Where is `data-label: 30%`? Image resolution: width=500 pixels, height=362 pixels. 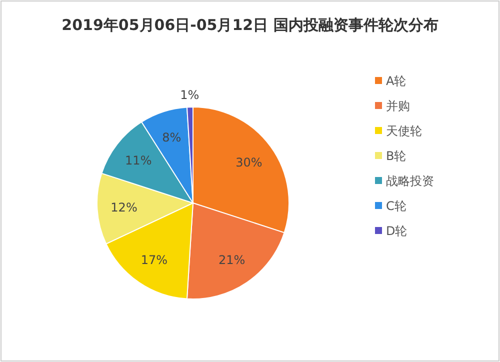
data-label: 30% is located at coordinates (249, 162).